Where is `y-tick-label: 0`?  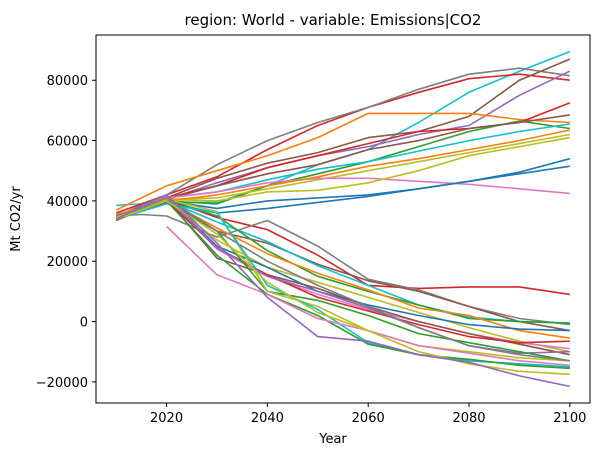
y-tick-label: 0 is located at coordinates (84, 323).